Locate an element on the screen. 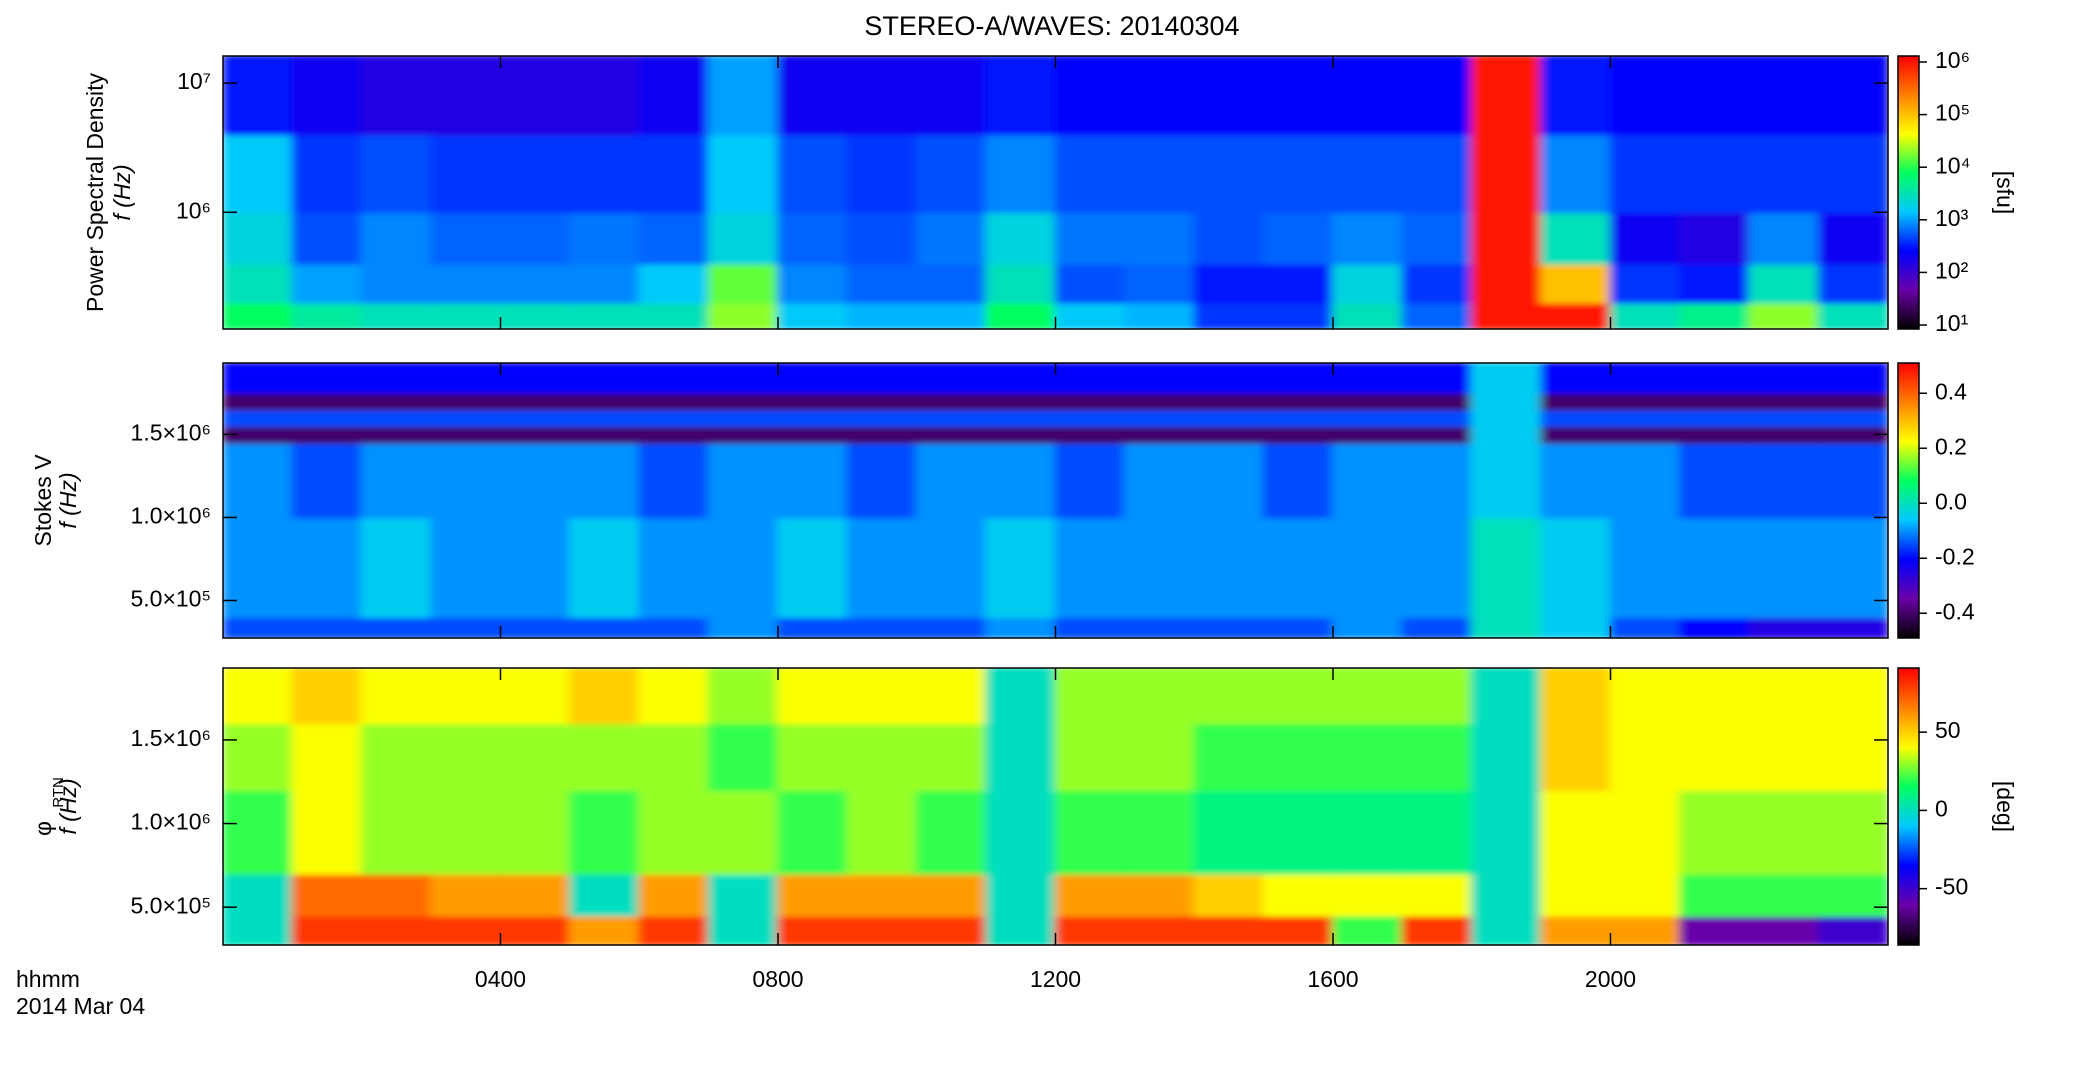  chart-title: STEREO-A/WAVES: 20140304 is located at coordinates (1051, 26).